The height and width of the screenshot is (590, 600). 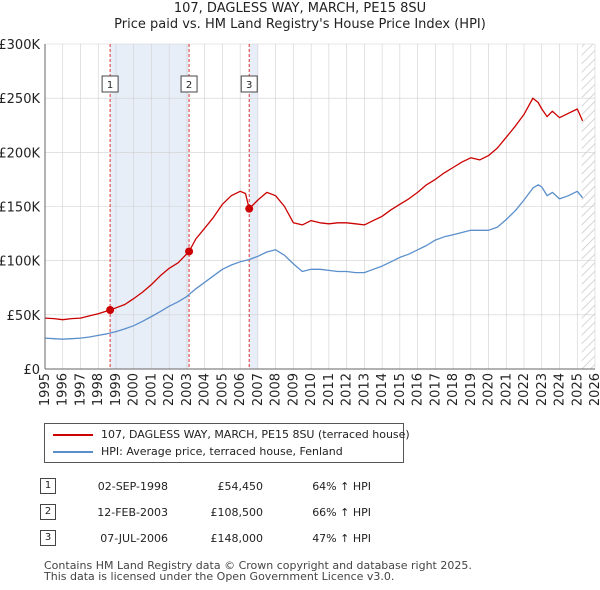 What do you see at coordinates (48, 486) in the screenshot?
I see `transaction-number-badge: 1` at bounding box center [48, 486].